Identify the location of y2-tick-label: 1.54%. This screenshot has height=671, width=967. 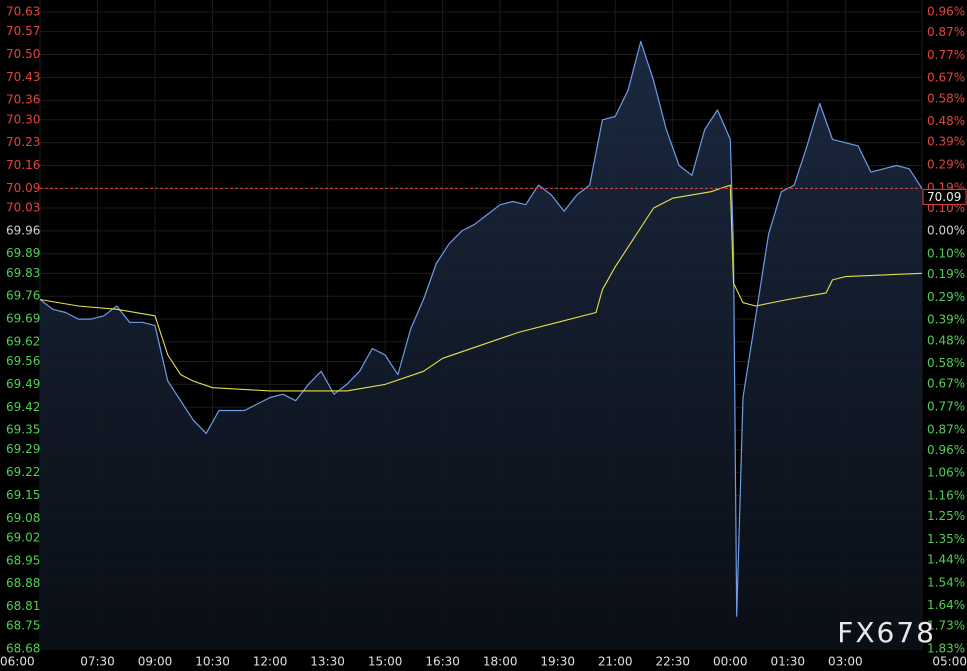
(946, 582).